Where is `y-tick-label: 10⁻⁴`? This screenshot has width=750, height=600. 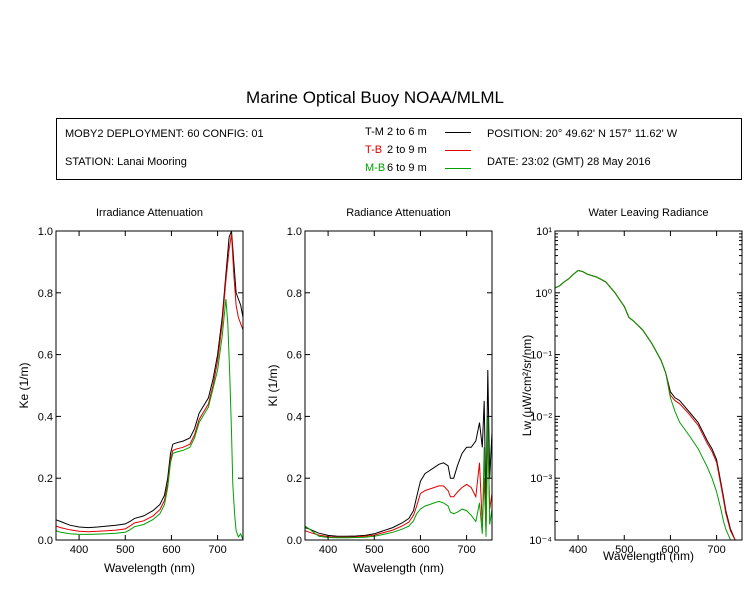
y-tick-label: 10⁻⁴ is located at coordinates (540, 541).